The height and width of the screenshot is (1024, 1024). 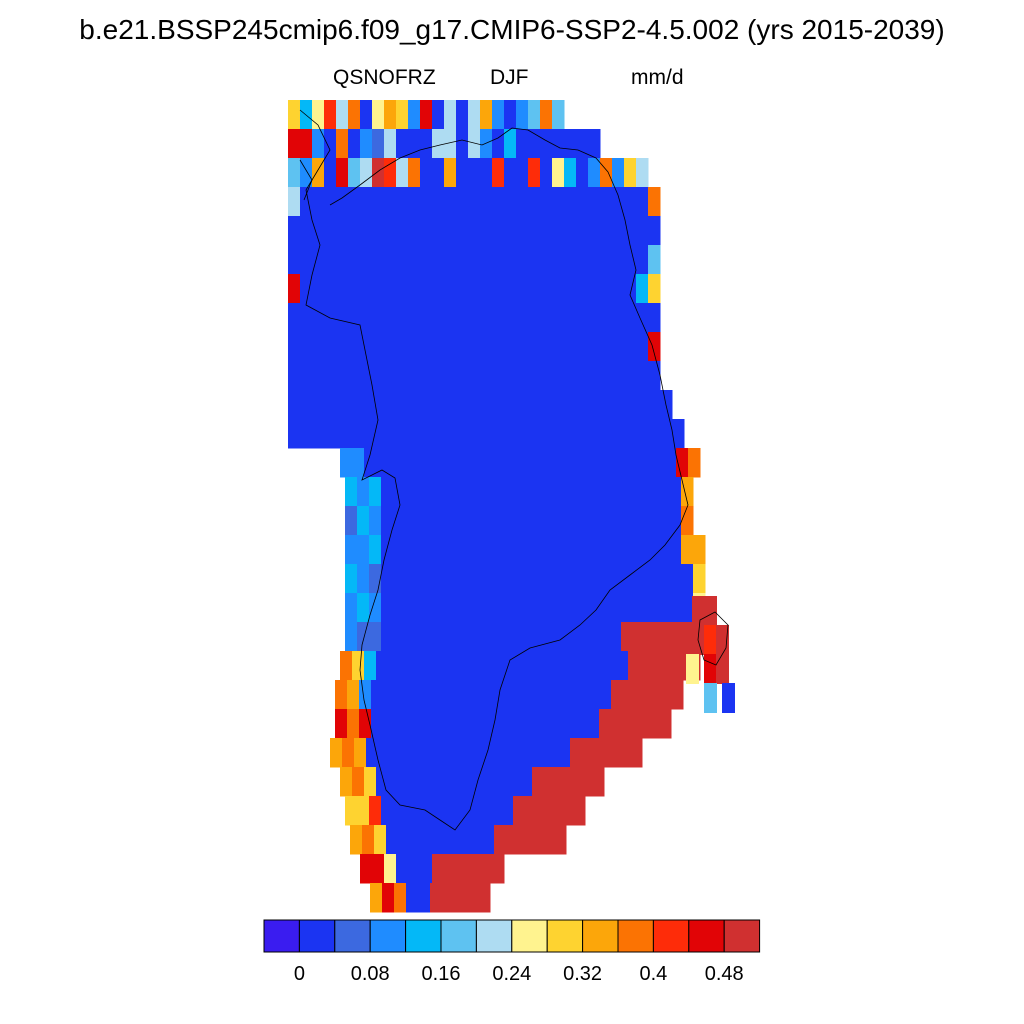 I want to click on season-label: DJF, so click(x=509, y=77).